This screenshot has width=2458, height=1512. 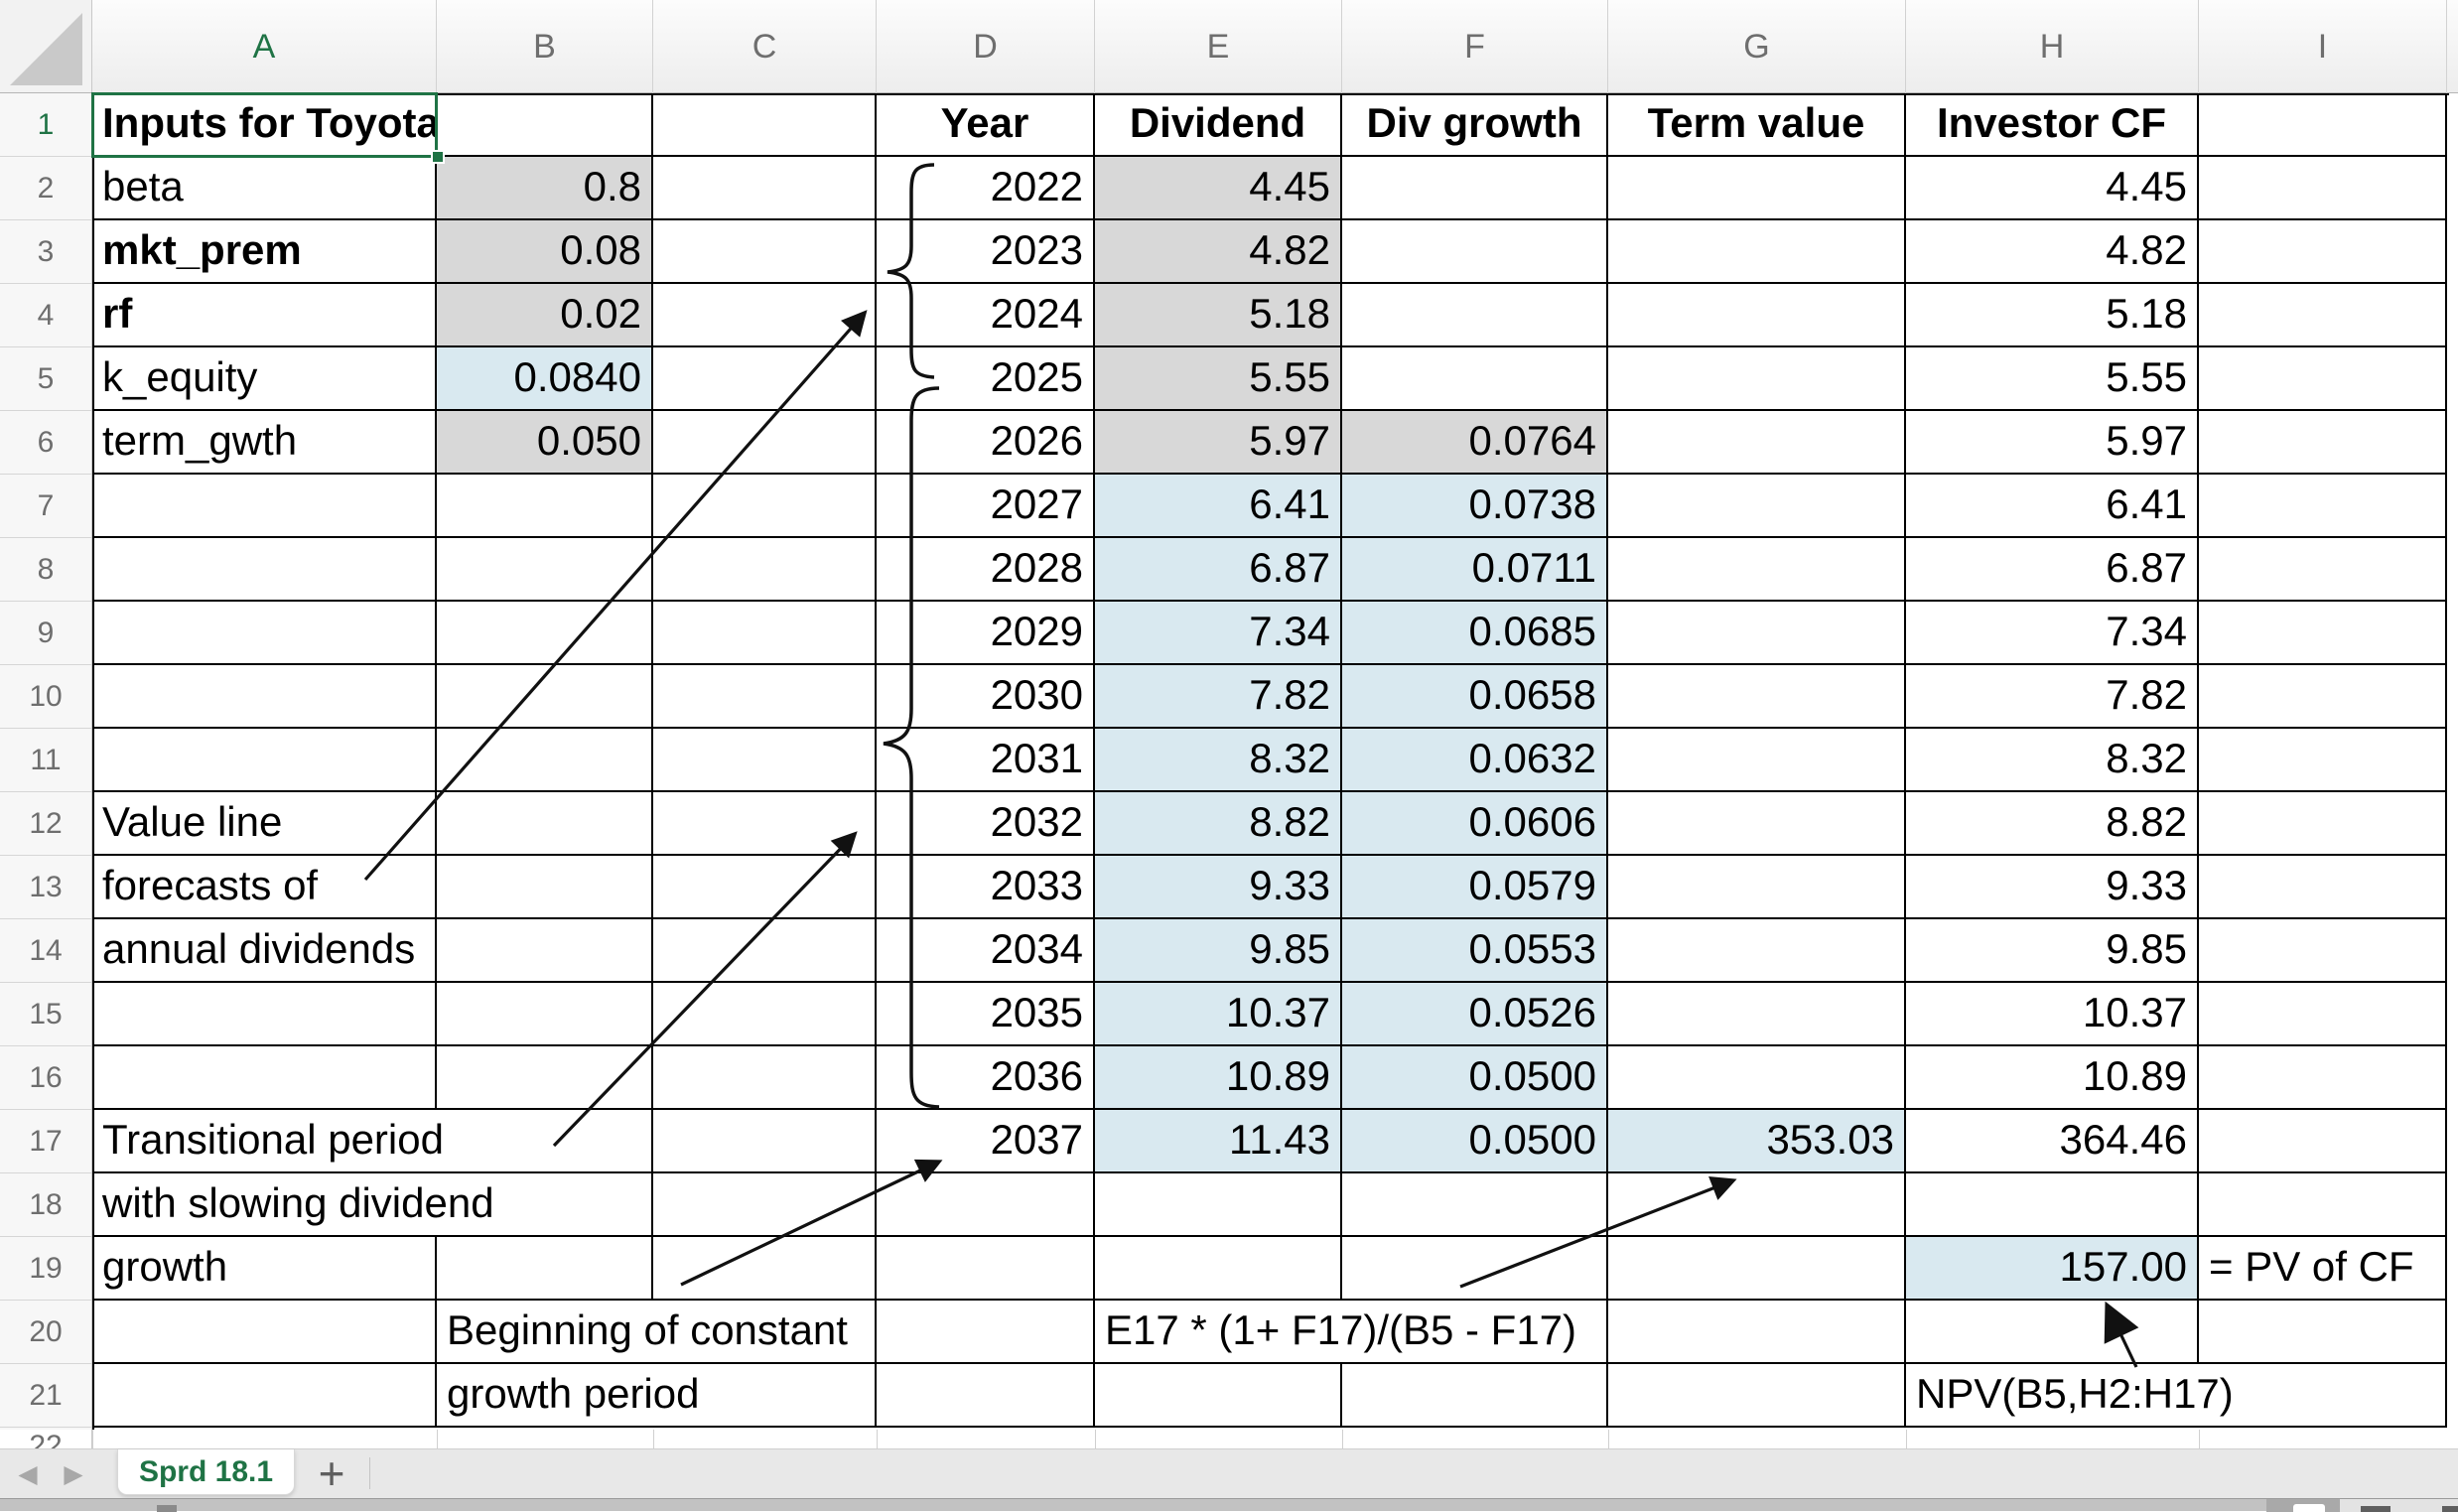 What do you see at coordinates (2323, 1014) in the screenshot?
I see `cell-I15` at bounding box center [2323, 1014].